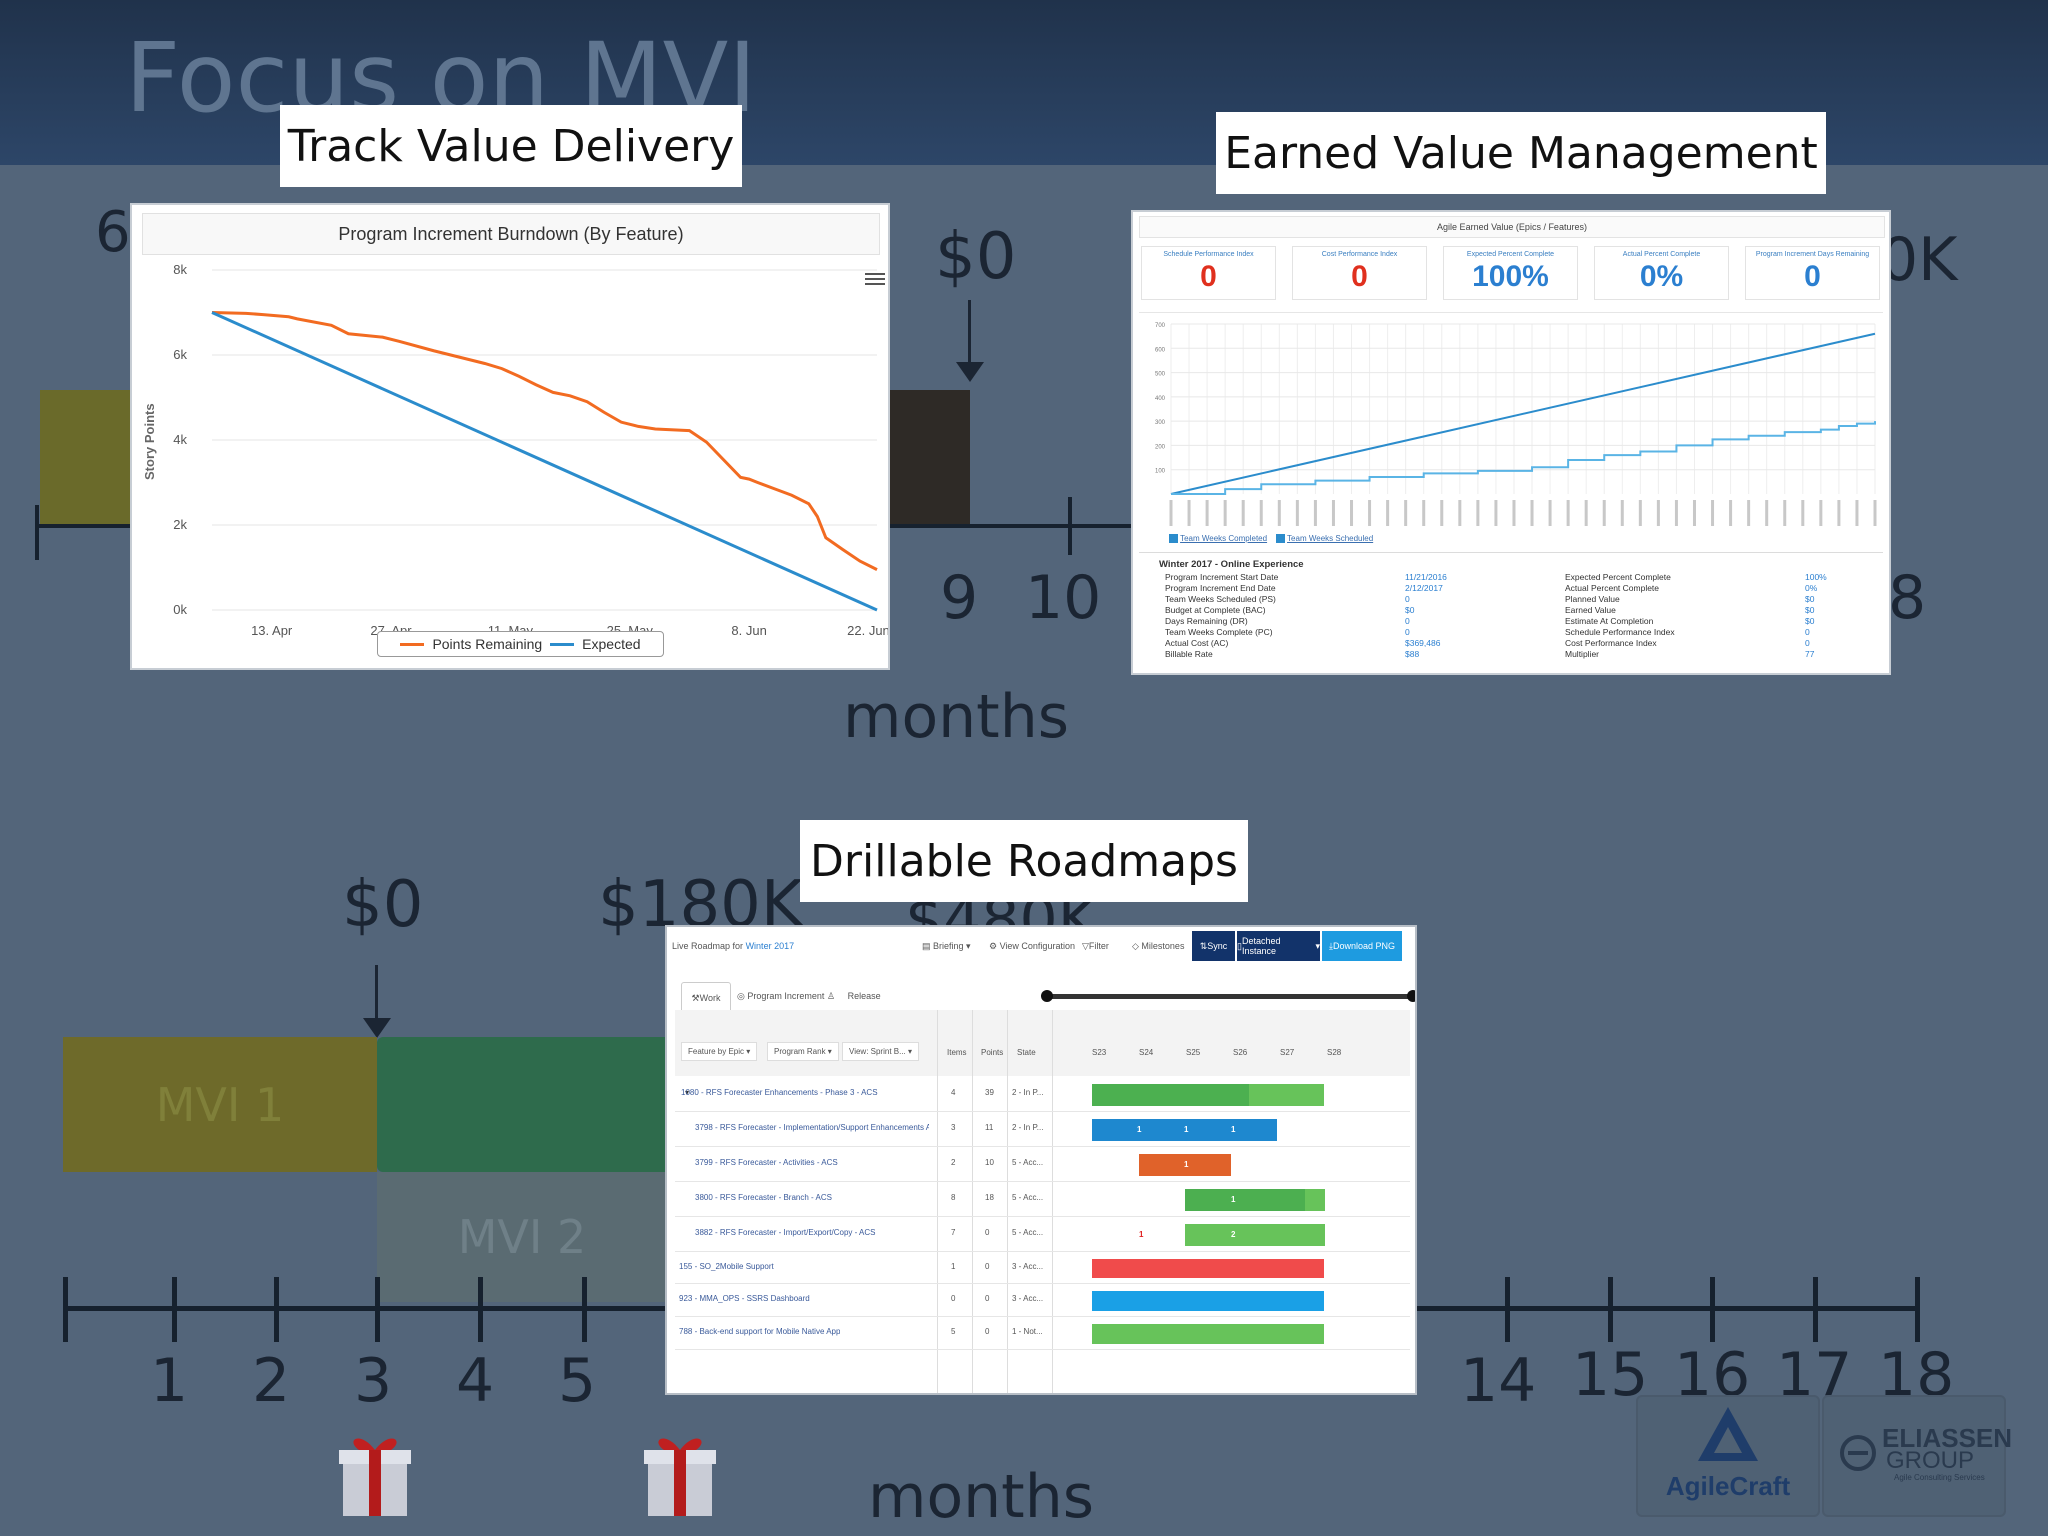 The height and width of the screenshot is (1536, 2048). What do you see at coordinates (875, 280) in the screenshot?
I see `hamburger-menu-icon` at bounding box center [875, 280].